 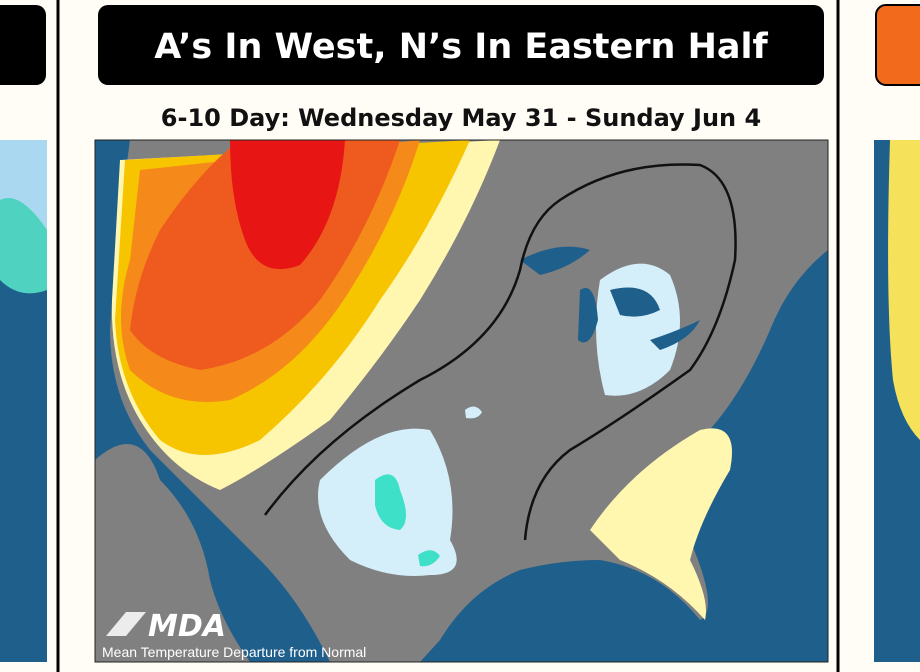 I want to click on lake, so click(x=610, y=298).